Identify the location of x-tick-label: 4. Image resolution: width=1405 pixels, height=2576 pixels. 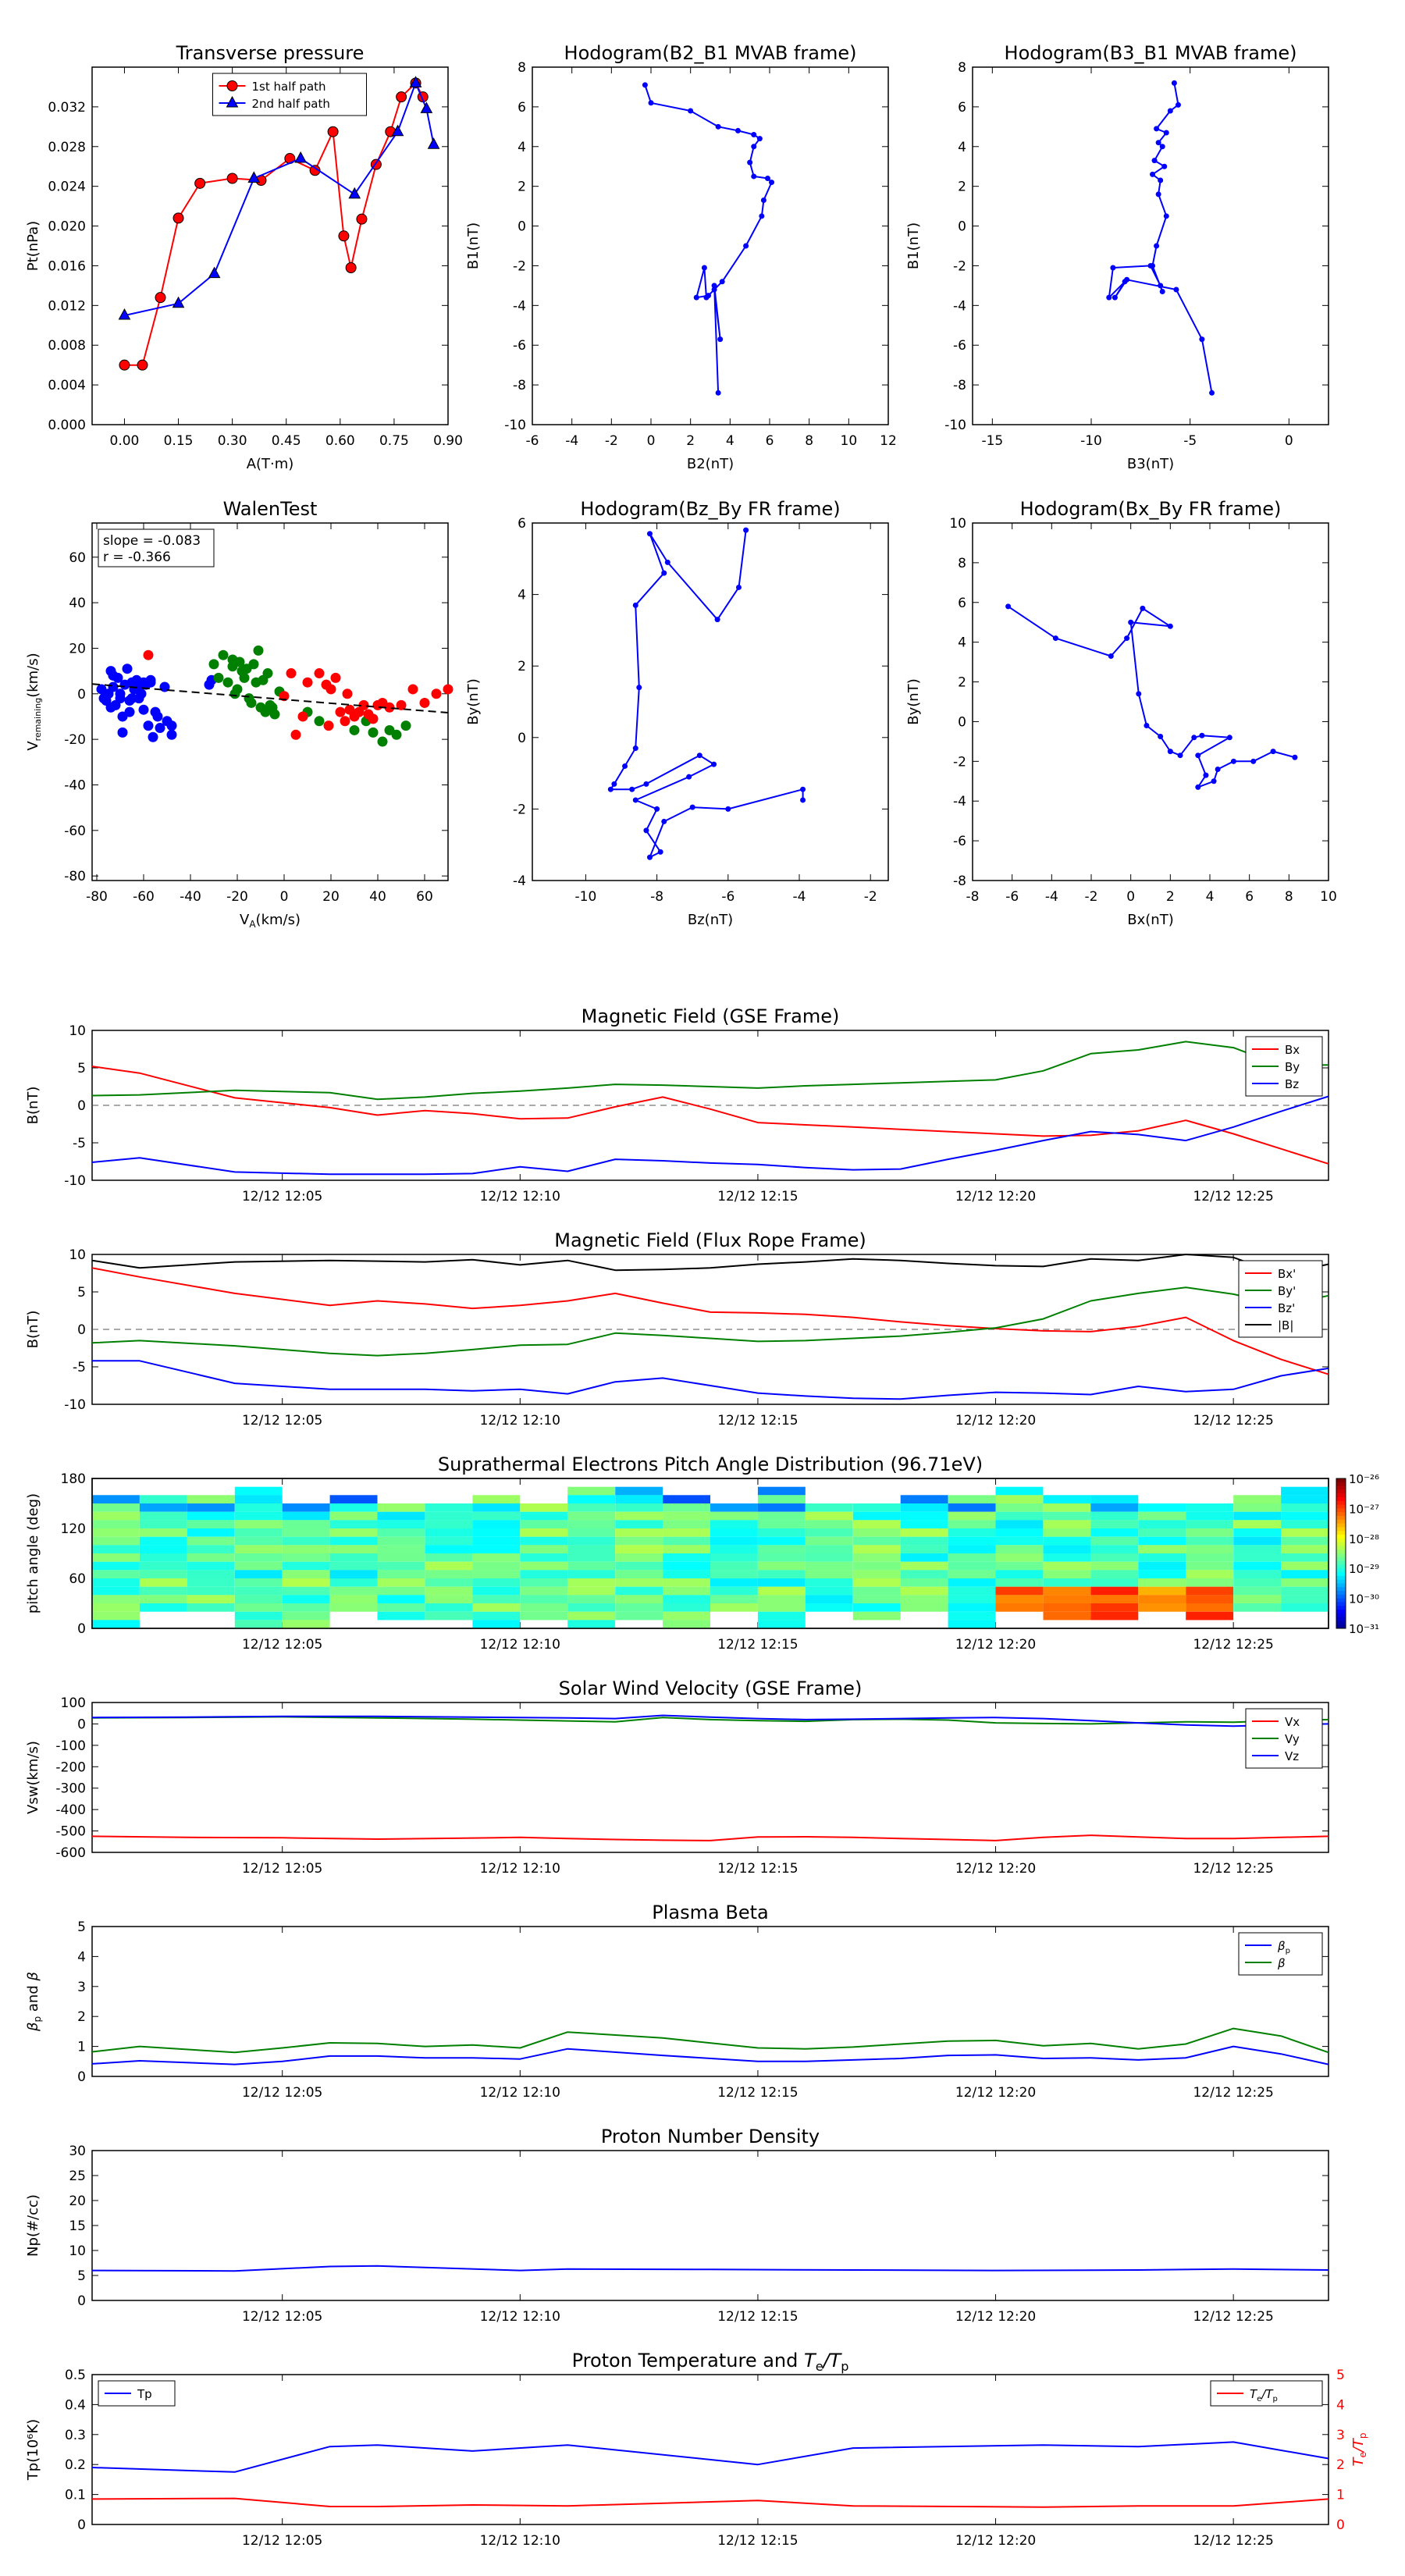
(730, 441).